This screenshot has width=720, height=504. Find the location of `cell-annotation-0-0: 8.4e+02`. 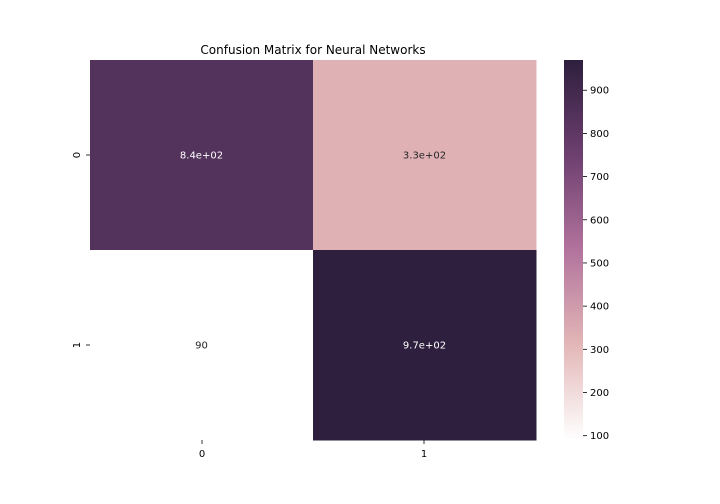

cell-annotation-0-0: 8.4e+02 is located at coordinates (201, 156).